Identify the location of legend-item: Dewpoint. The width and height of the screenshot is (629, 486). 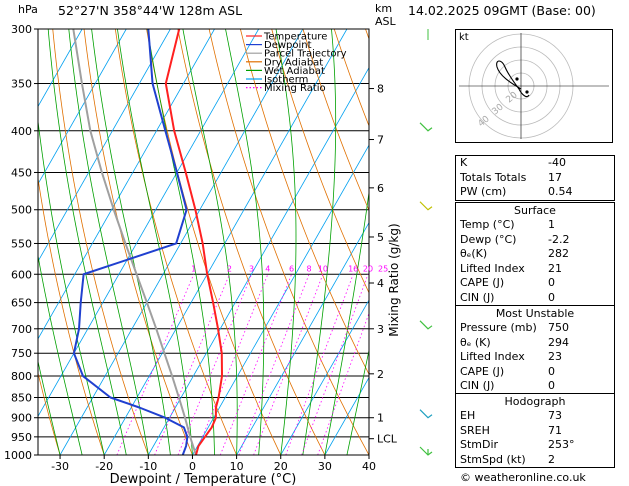
(288, 45).